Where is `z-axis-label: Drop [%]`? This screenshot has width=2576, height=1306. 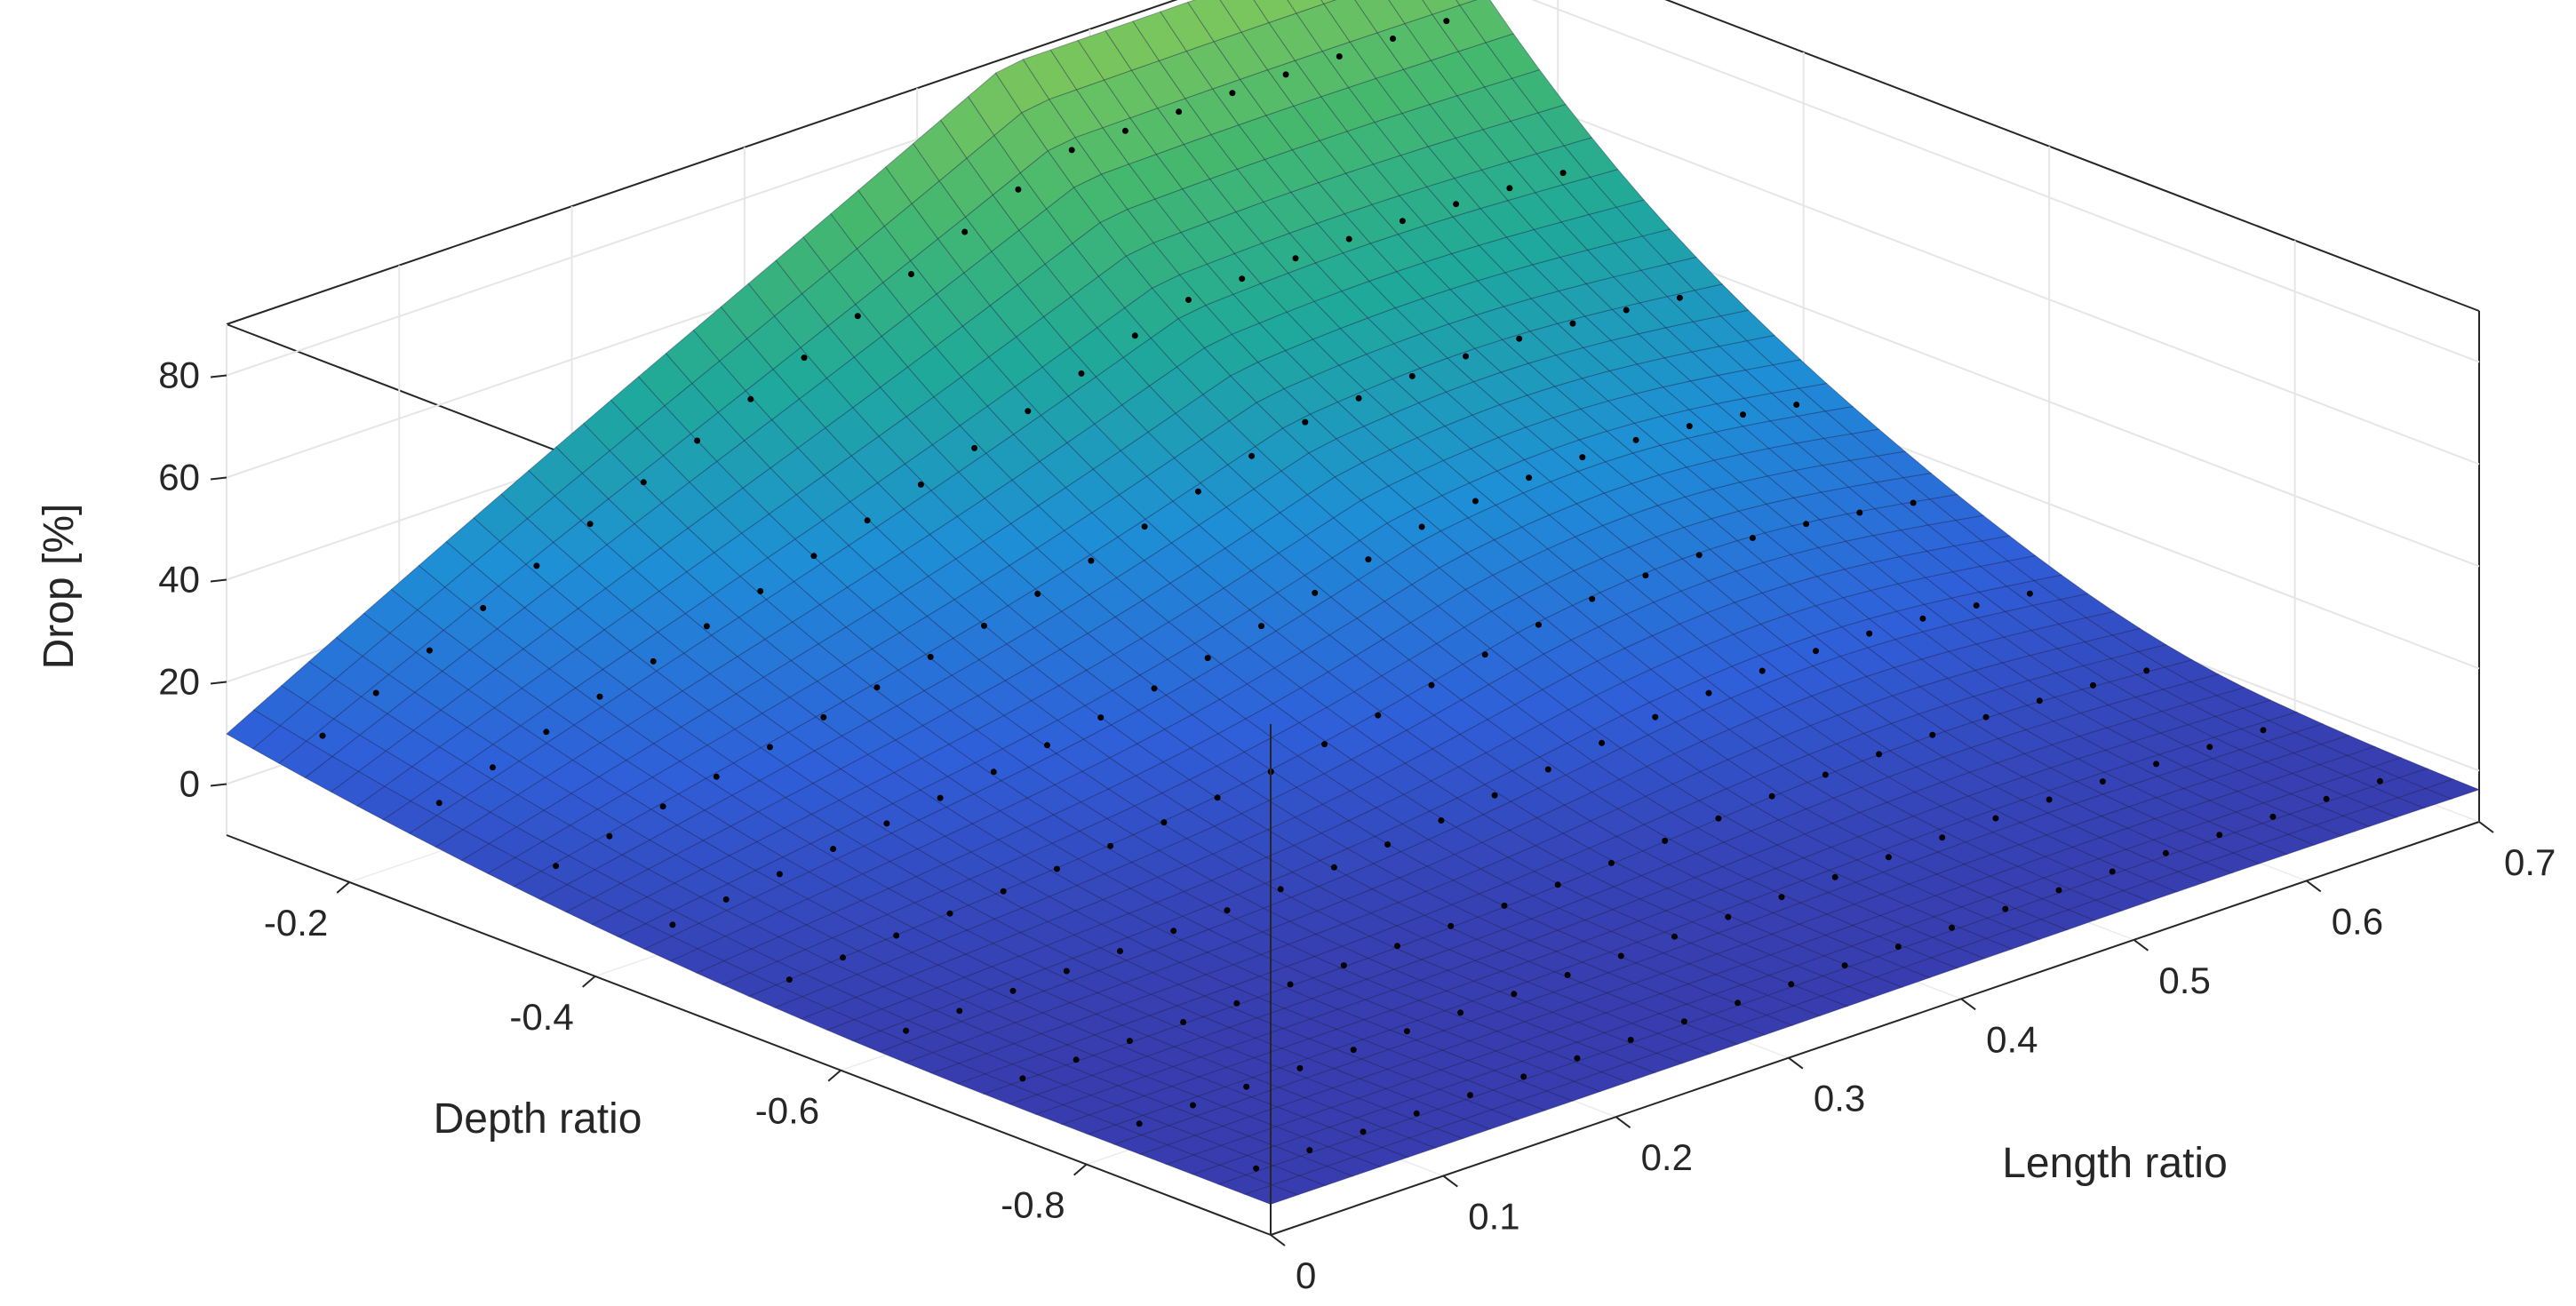 z-axis-label: Drop [%] is located at coordinates (60, 587).